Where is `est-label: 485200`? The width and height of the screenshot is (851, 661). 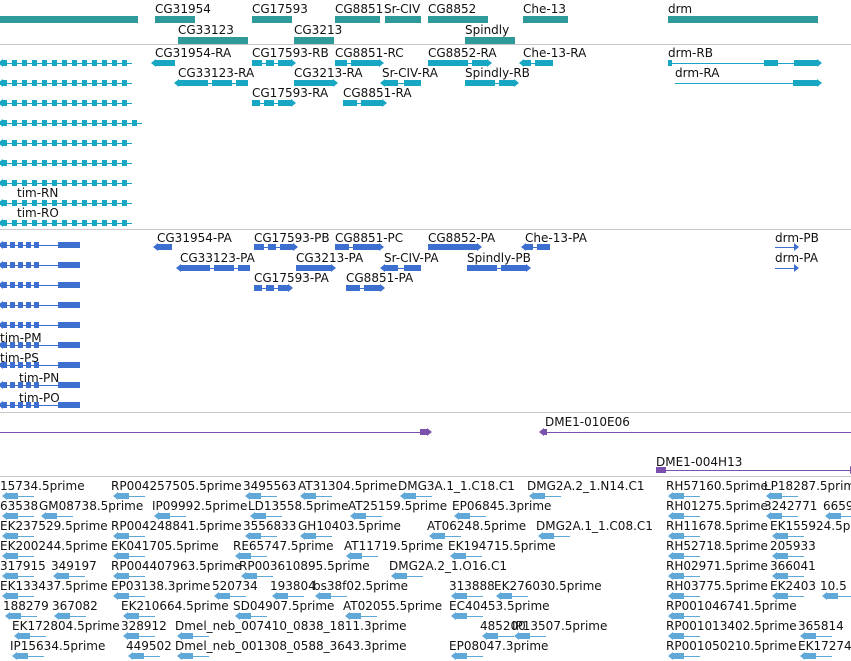 est-label: 485200 is located at coordinates (503, 626).